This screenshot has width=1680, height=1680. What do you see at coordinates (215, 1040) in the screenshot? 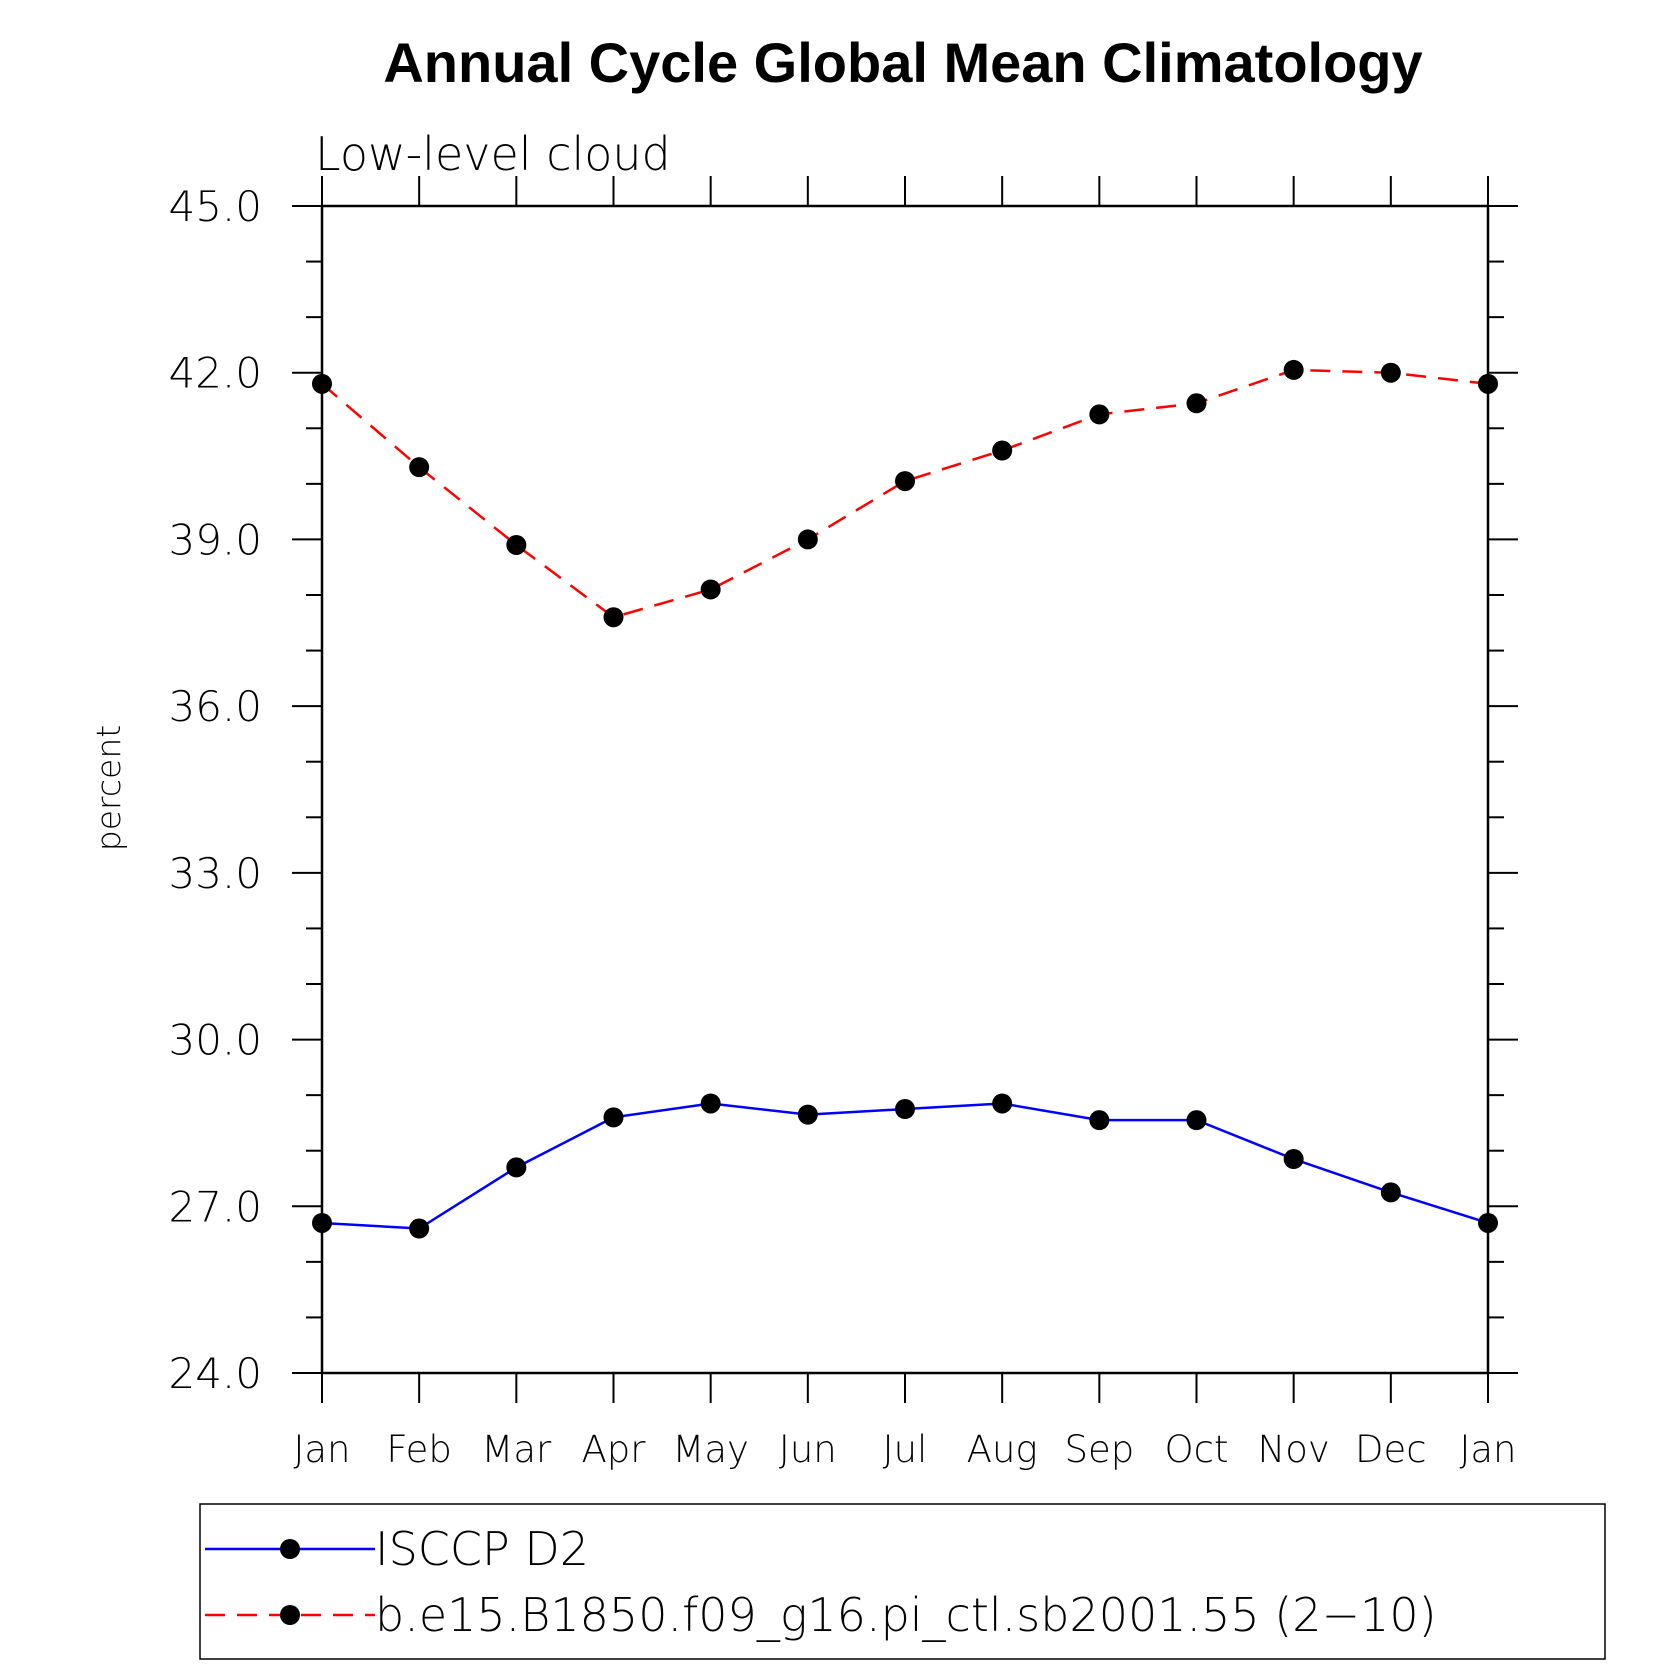
I see `y-tick-label: 30.0` at bounding box center [215, 1040].